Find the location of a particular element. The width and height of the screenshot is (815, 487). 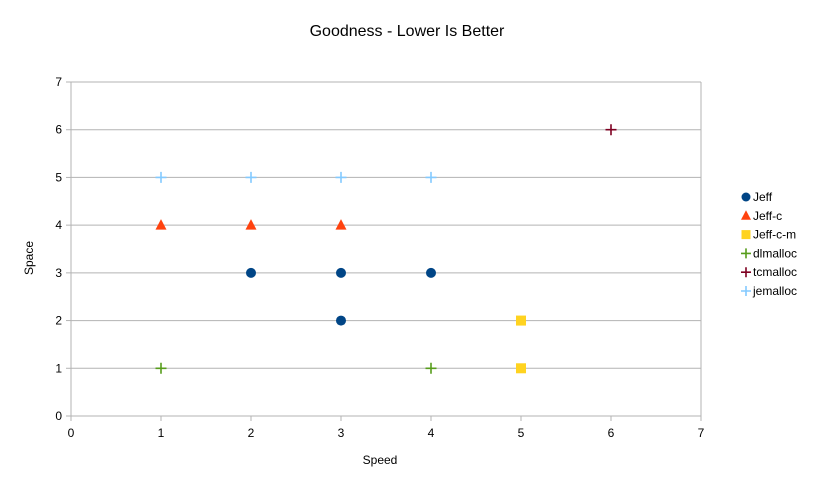

x-axis: 0 1 2 3 4 5 6 7 is located at coordinates (386, 428).